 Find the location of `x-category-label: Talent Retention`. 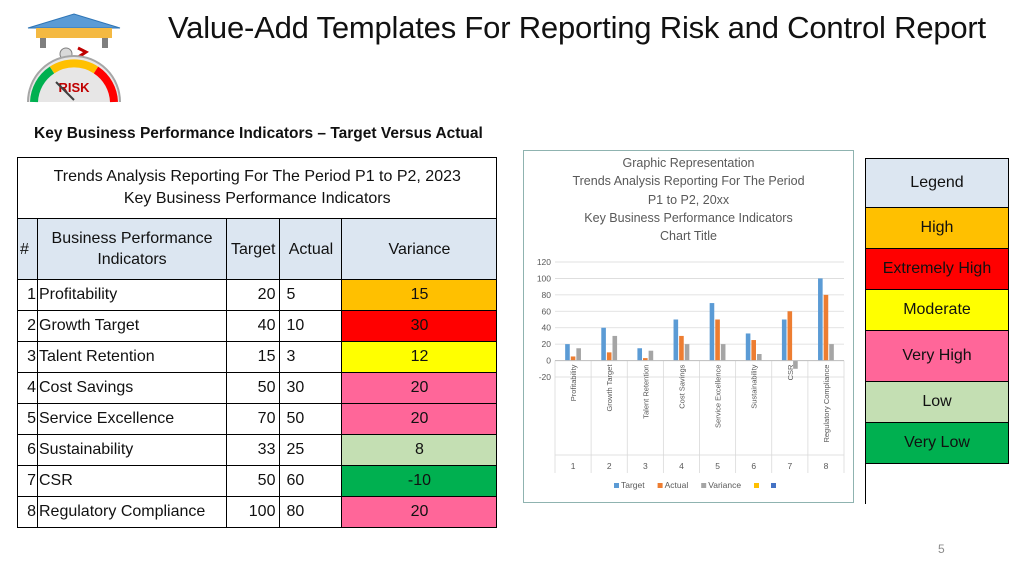

x-category-label: Talent Retention is located at coordinates (645, 392).